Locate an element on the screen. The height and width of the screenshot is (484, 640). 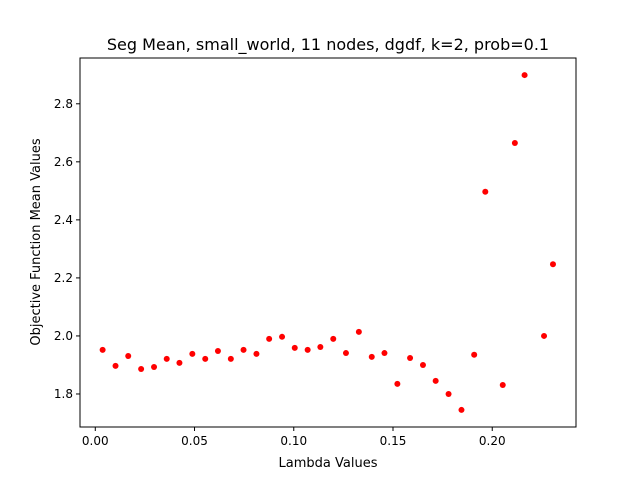
x-tick-label: 0.05 is located at coordinates (194, 441).